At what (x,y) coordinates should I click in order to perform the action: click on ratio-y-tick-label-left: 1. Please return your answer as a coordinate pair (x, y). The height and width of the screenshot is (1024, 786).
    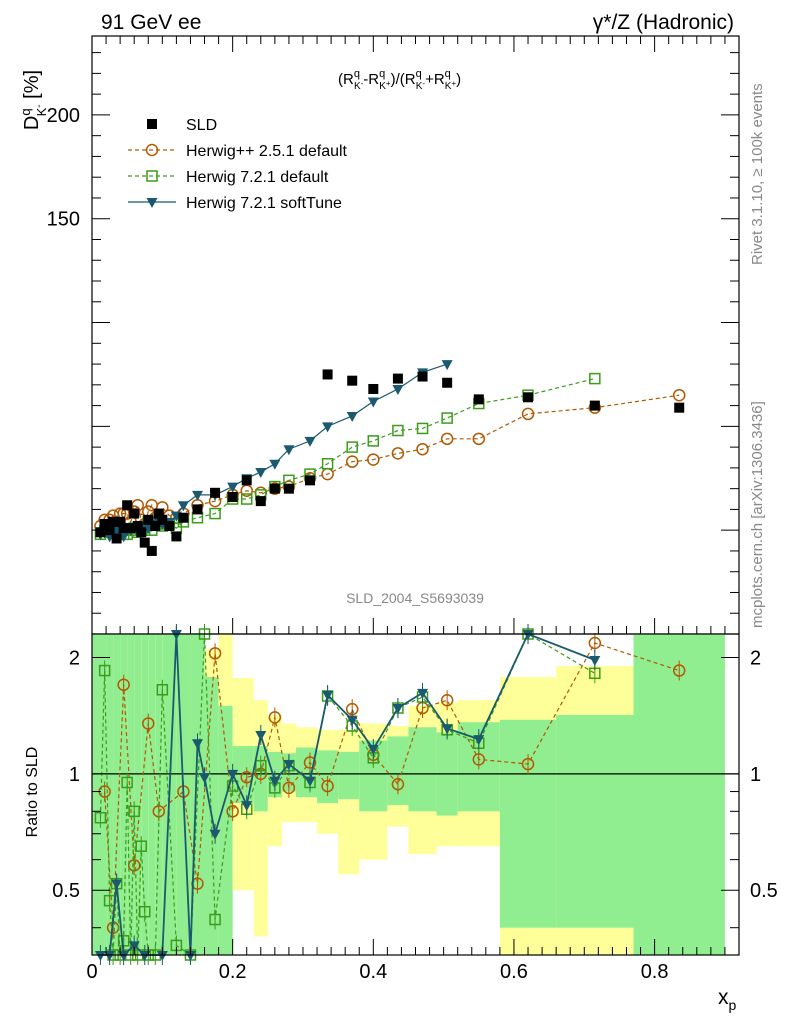
    Looking at the image, I should click on (74, 775).